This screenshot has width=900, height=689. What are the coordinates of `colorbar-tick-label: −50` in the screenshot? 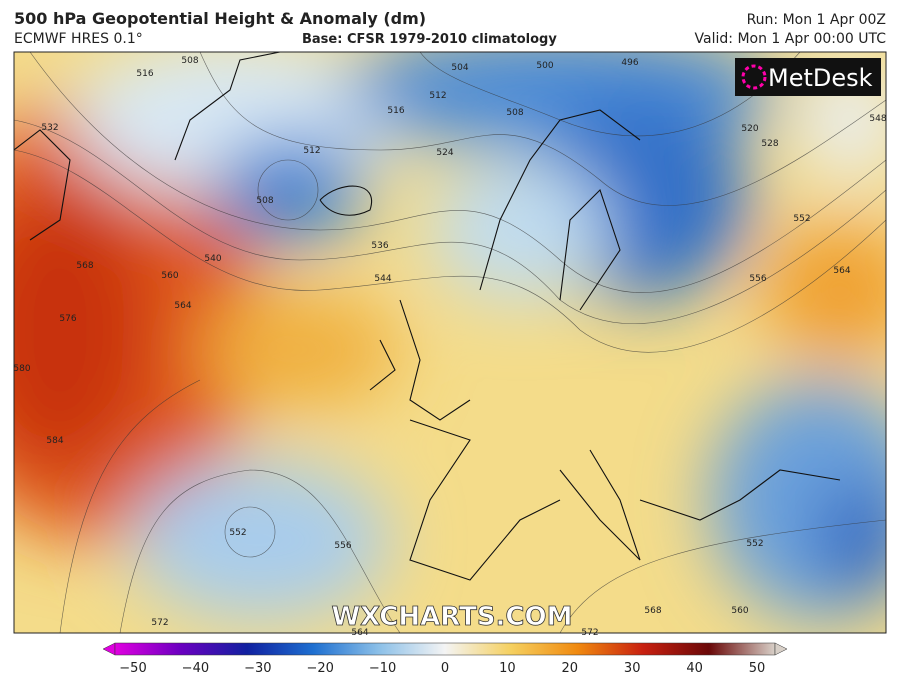 It's located at (132, 668).